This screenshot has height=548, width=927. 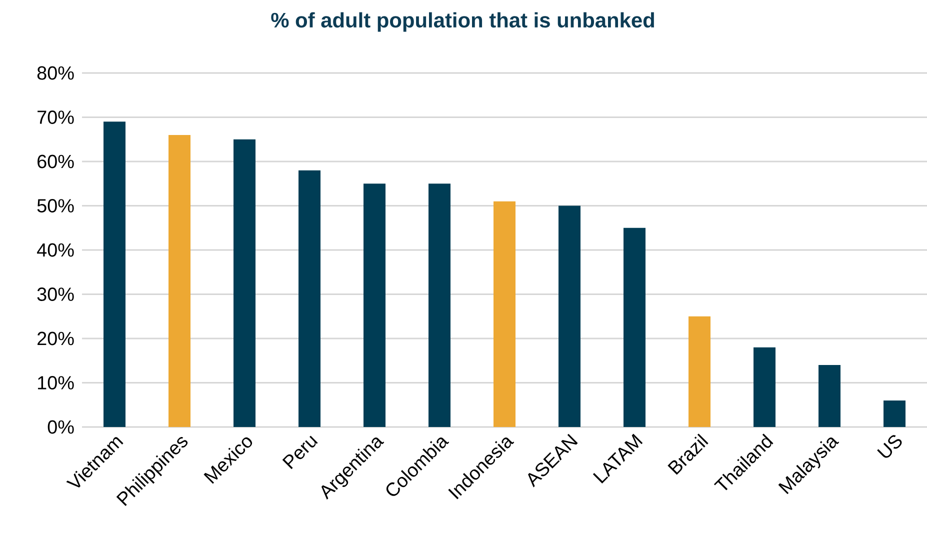 What do you see at coordinates (61, 427) in the screenshot?
I see `y-tick-label: 0%` at bounding box center [61, 427].